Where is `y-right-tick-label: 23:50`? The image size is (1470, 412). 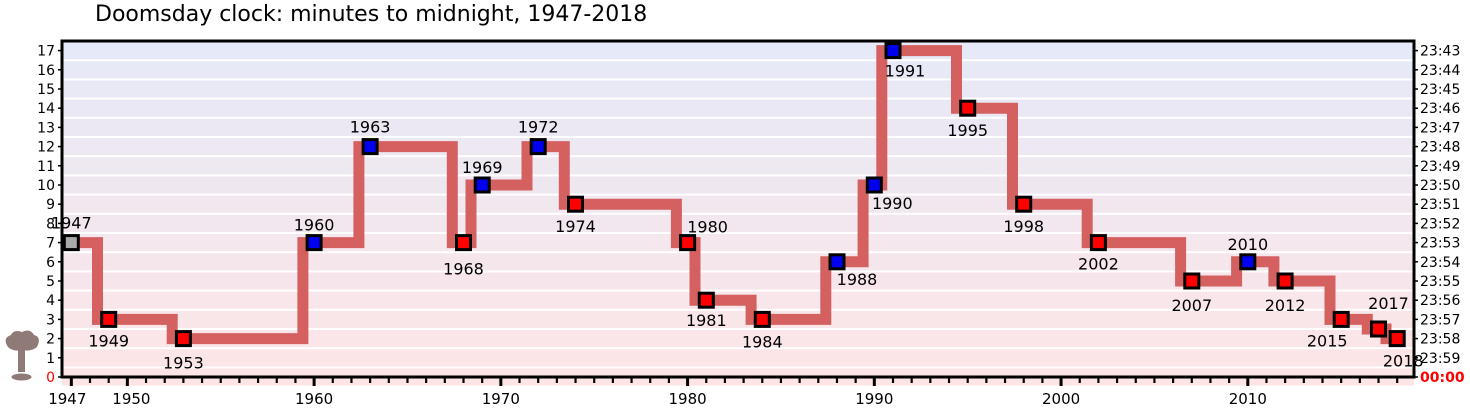 y-right-tick-label: 23:50 is located at coordinates (1440, 186).